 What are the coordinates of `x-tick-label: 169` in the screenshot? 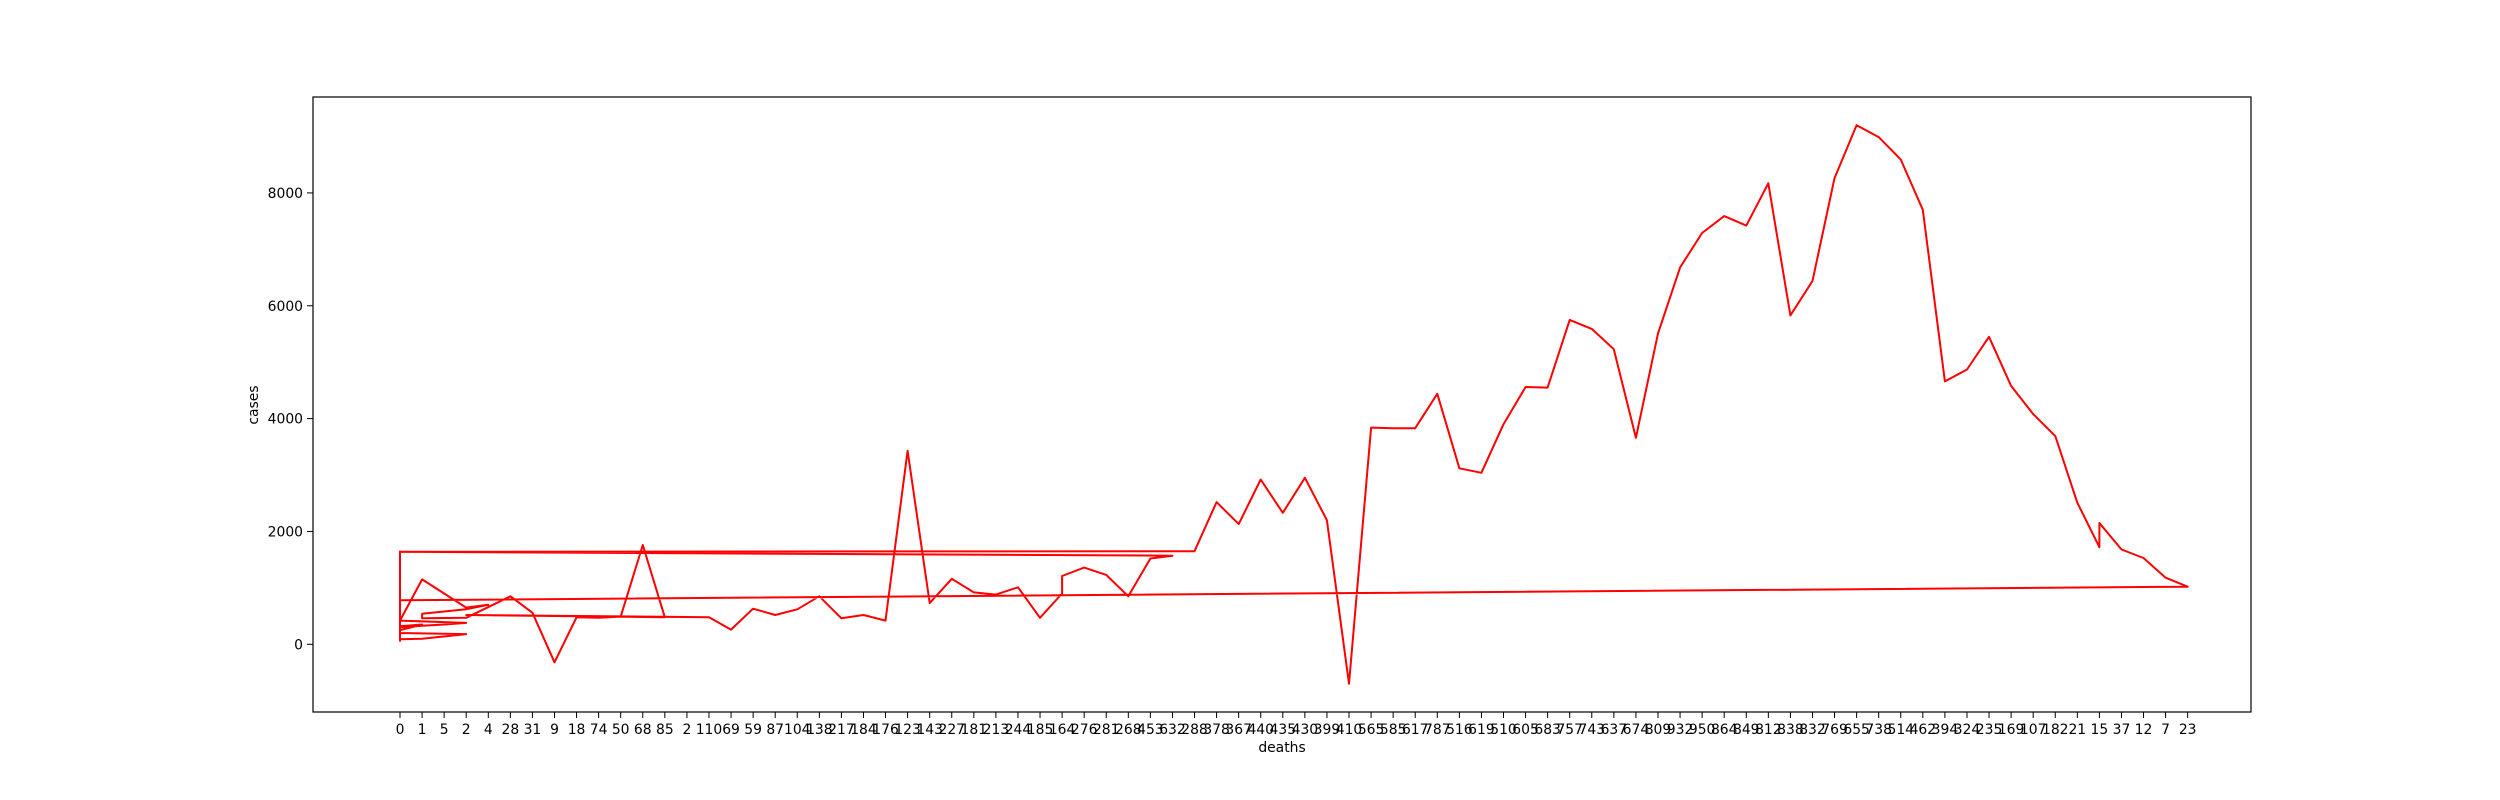 It's located at (2011, 730).